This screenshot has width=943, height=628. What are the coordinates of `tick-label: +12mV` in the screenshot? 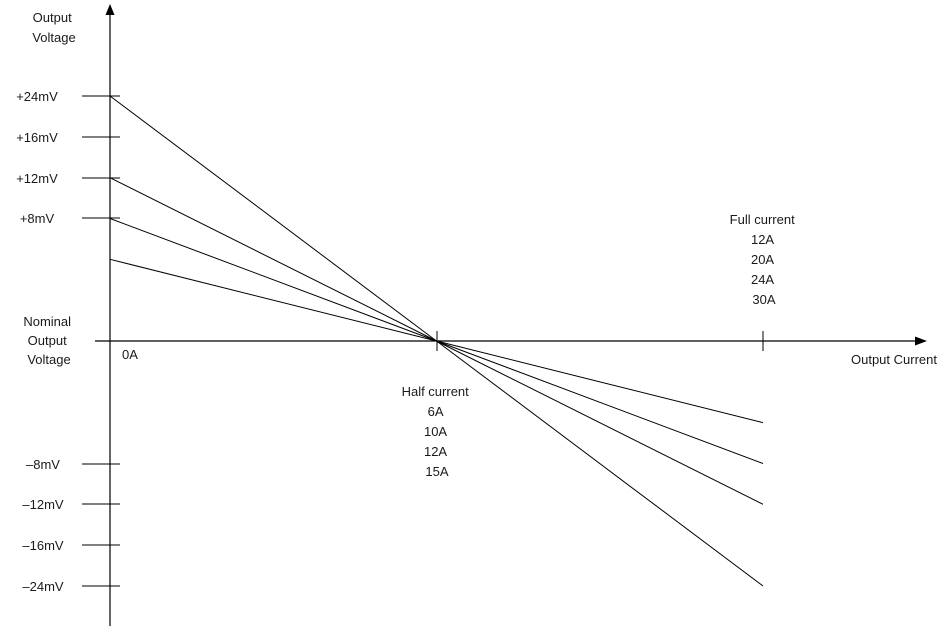 It's located at (37, 178).